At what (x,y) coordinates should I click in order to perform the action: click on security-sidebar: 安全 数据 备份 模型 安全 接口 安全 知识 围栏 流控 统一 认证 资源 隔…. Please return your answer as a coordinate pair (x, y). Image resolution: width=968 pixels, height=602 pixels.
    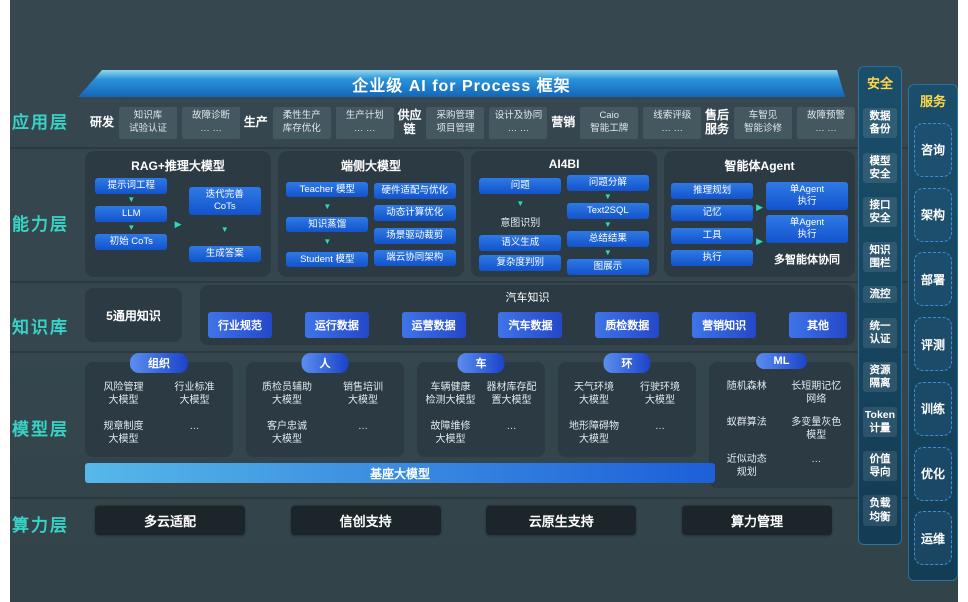
    Looking at the image, I should click on (880, 305).